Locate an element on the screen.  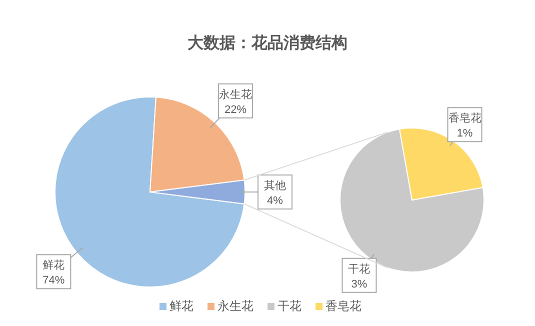
slice-label: 鲜花 is located at coordinates (53, 265).